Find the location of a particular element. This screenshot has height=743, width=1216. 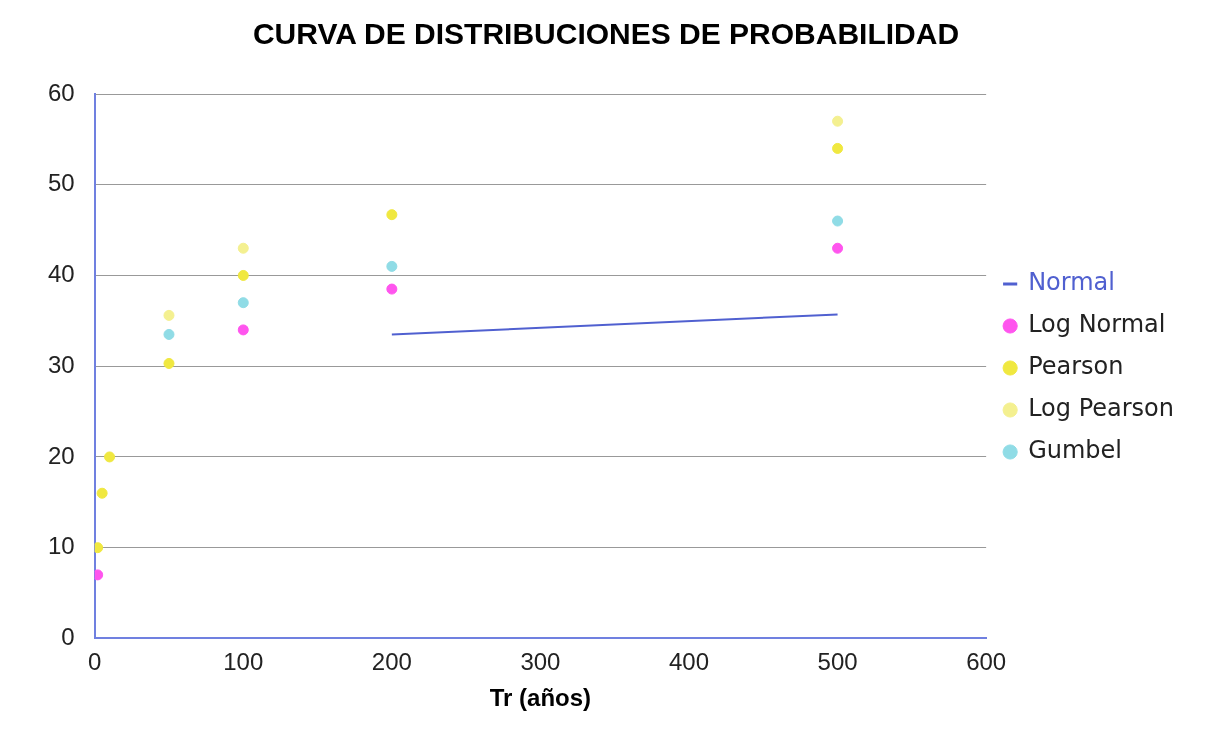

legend-label: Log Pearson is located at coordinates (1101, 408).